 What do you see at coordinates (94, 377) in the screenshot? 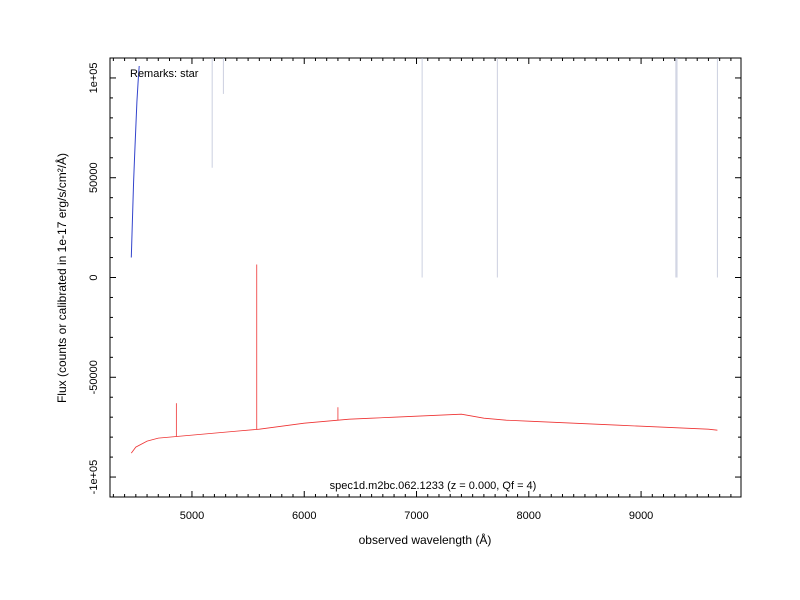
I see `y-tick-label: -50000` at bounding box center [94, 377].